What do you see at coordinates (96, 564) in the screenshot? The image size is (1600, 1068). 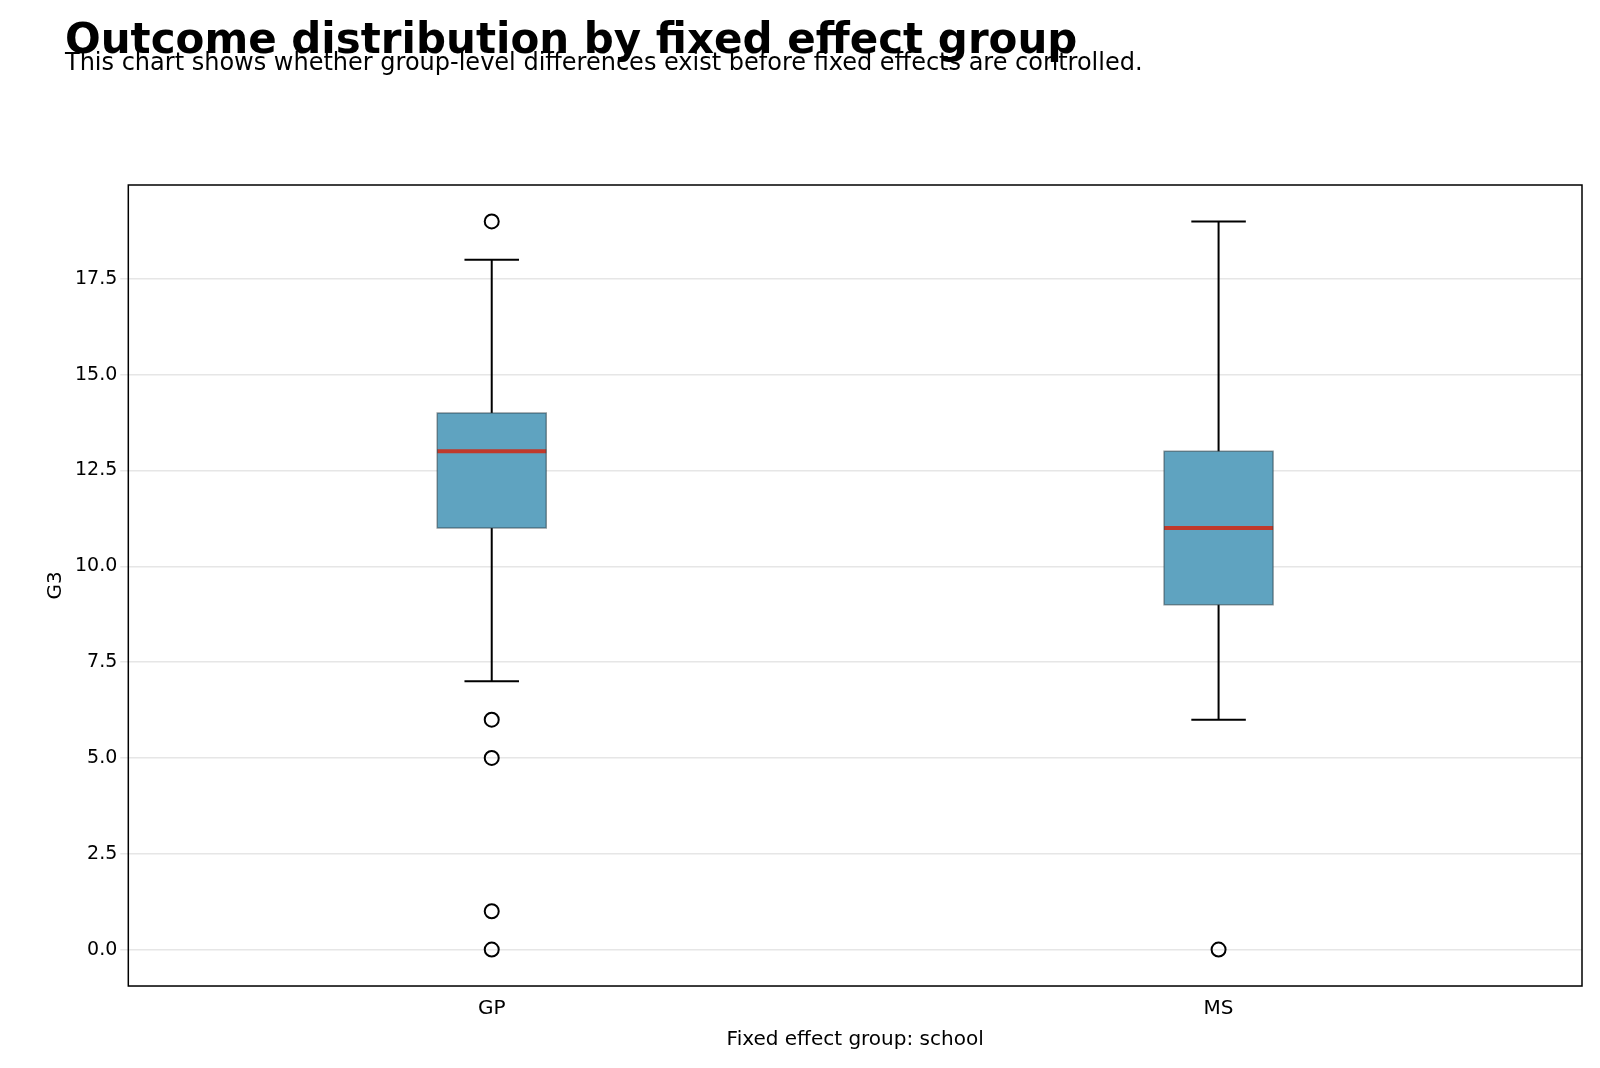 I see `y-tick-label: 10.0` at bounding box center [96, 564].